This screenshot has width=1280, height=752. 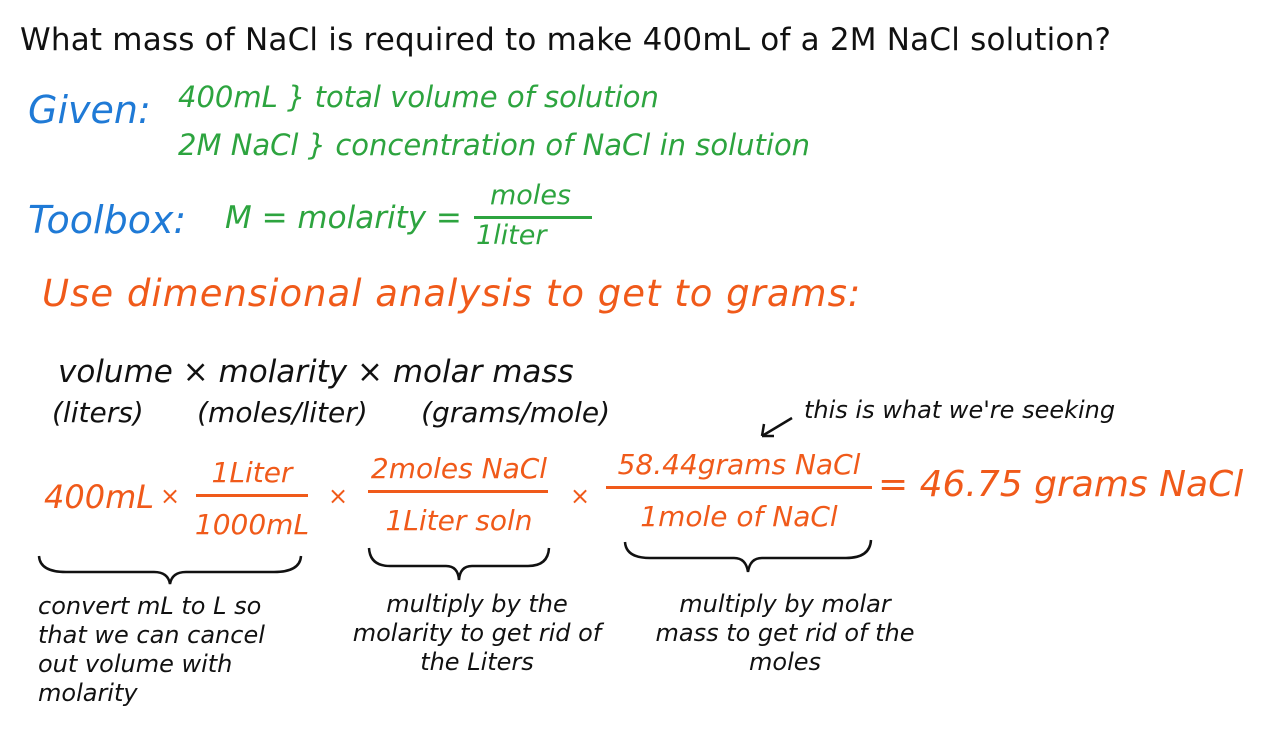 What do you see at coordinates (960, 410) in the screenshot?
I see `seeking-note: this is what we're seeking` at bounding box center [960, 410].